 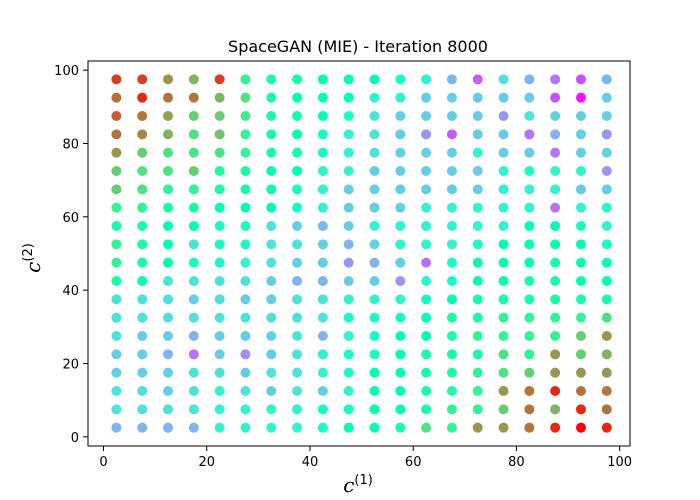 I want to click on y-tick-label: 0, so click(x=75, y=438).